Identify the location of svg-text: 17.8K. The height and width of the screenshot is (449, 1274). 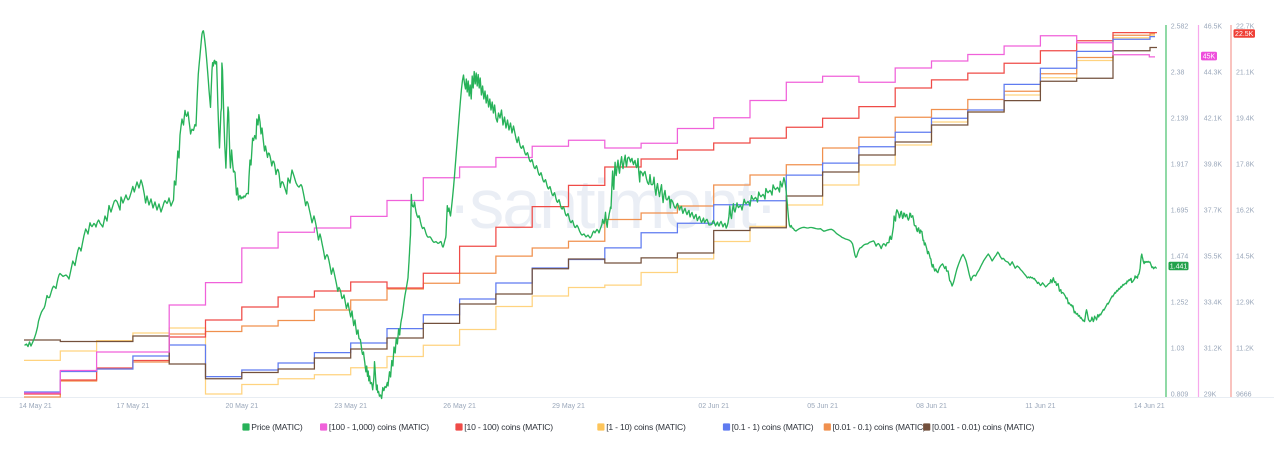
(1245, 165).